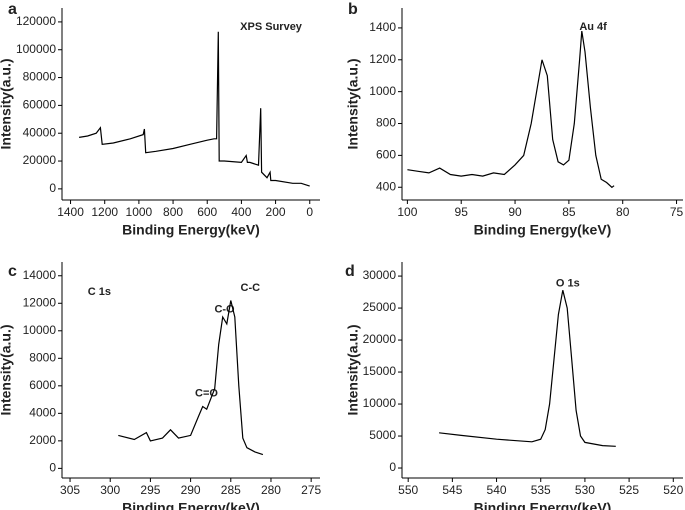  I want to click on y-tick-label: 1200, so click(382, 59).